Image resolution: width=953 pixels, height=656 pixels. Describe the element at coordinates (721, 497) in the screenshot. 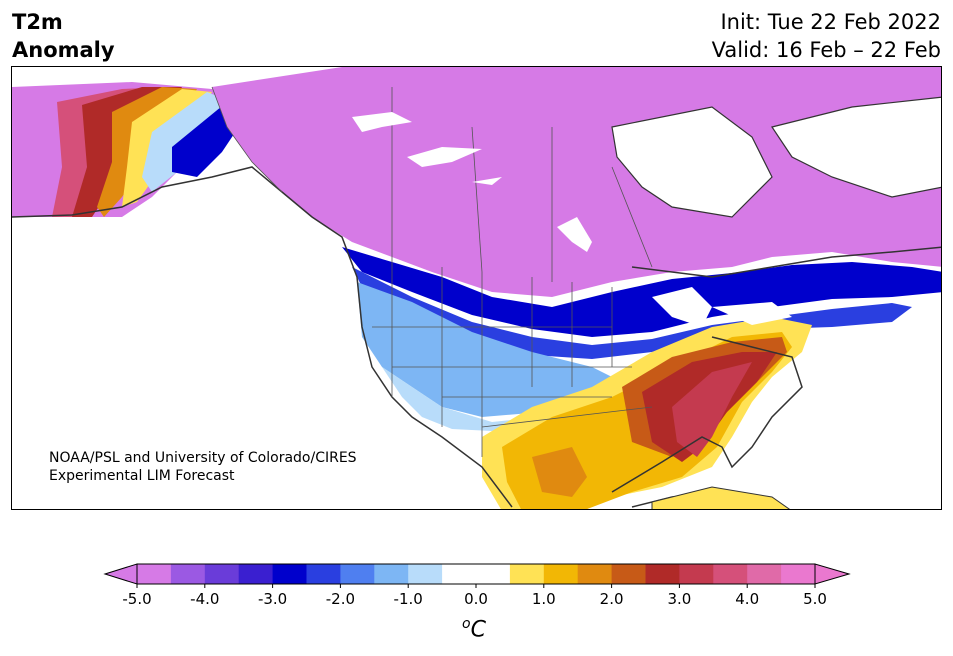

I see `caribbean-islands` at that location.